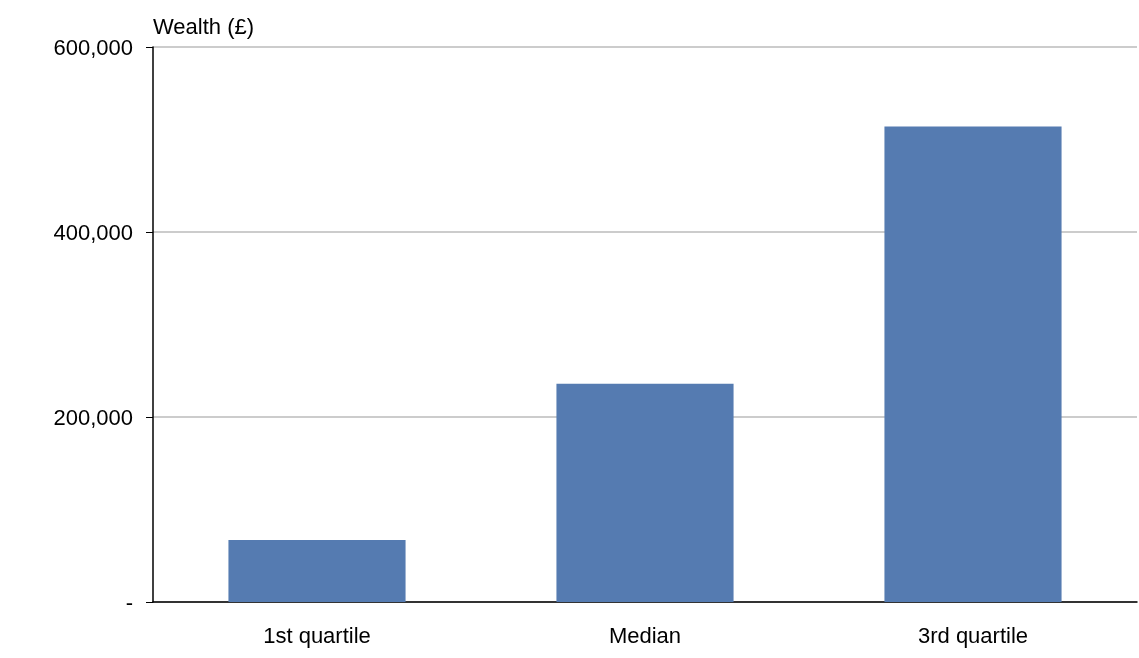 The height and width of the screenshot is (658, 1139). I want to click on y-tick-label: 400,000, so click(93, 232).